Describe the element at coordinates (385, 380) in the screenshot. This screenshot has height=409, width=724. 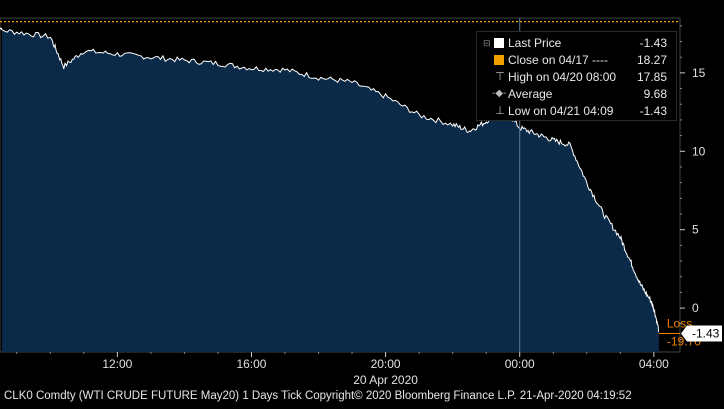
I see `x-date-label: 20 Apr 2020` at that location.